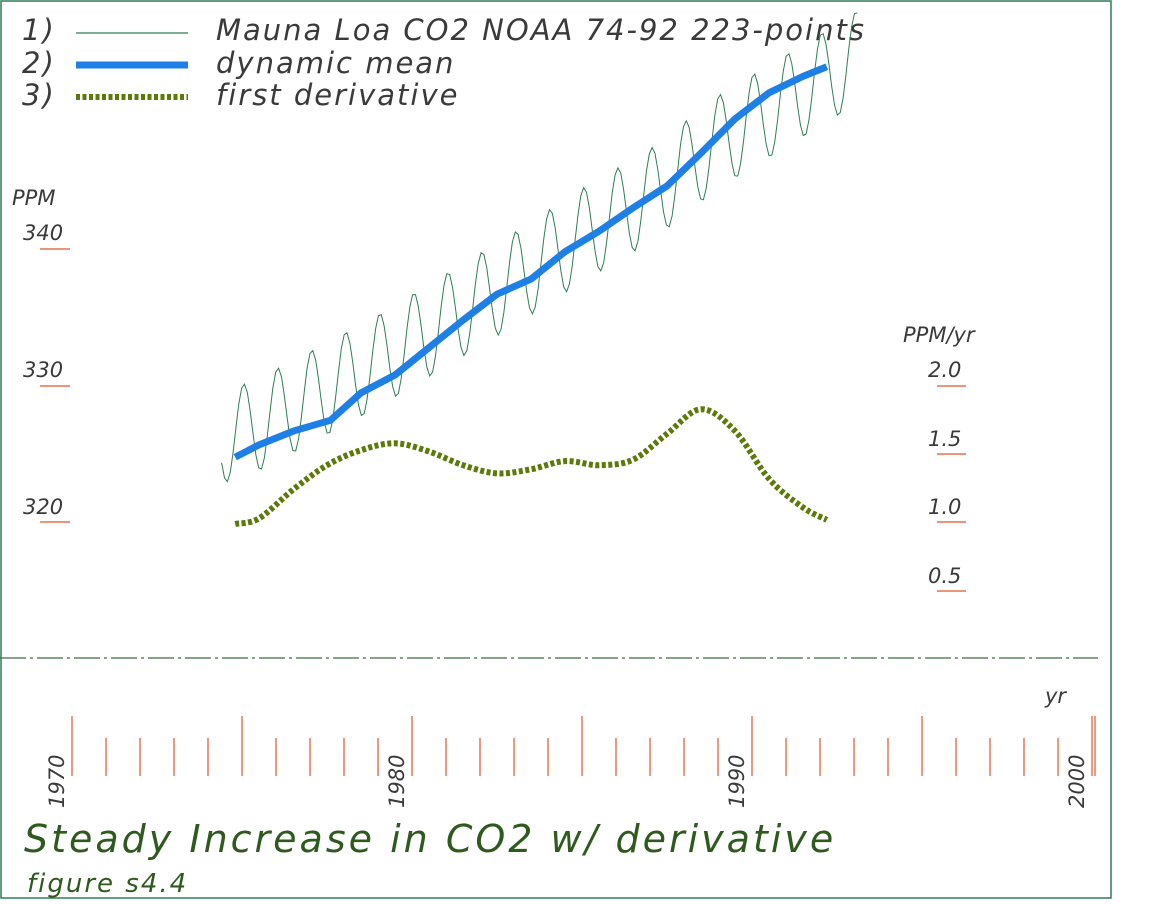 This screenshot has width=1152, height=905. I want to click on x-tick-layer: 1970 1980 1990 2000, so click(570, 762).